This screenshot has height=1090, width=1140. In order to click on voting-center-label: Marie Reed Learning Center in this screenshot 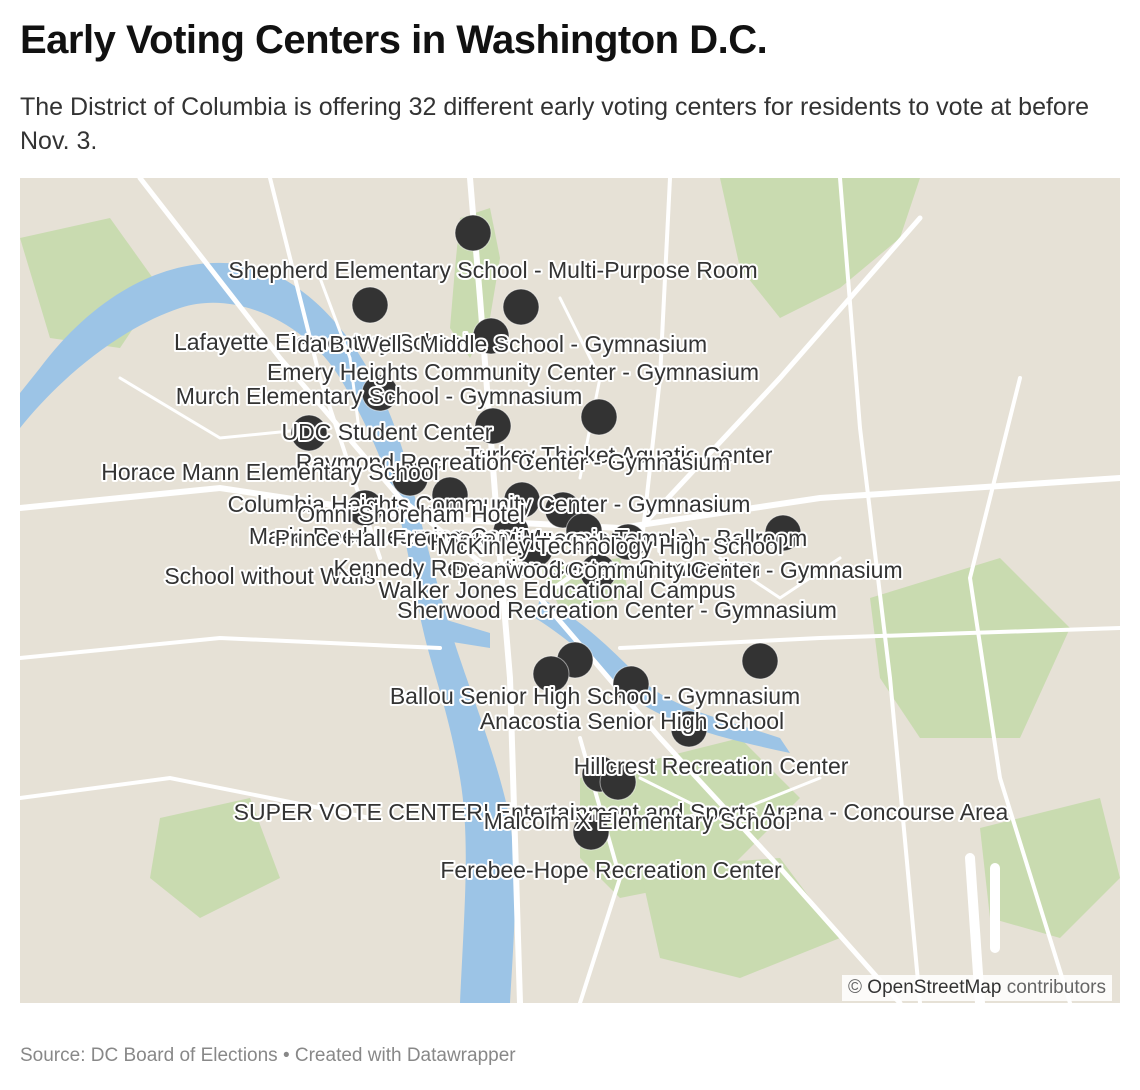, I will do `click(394, 536)`.